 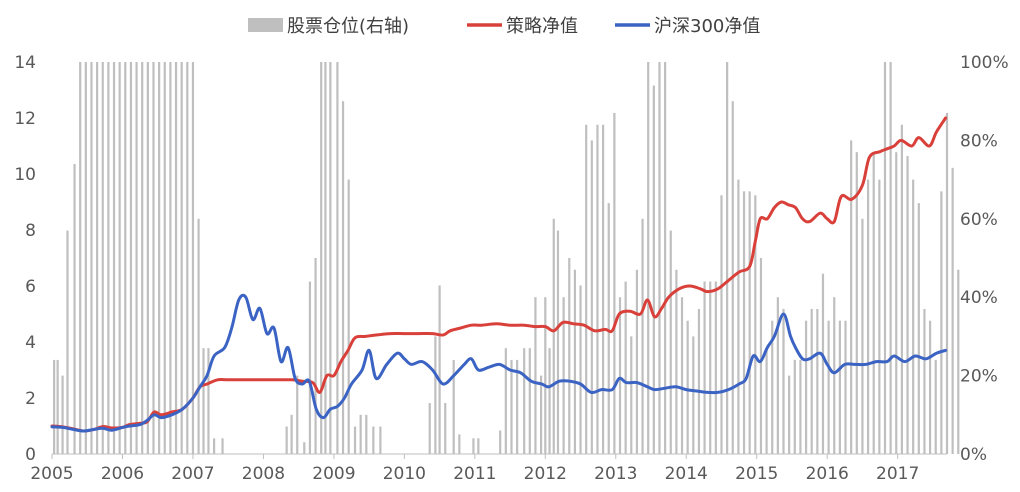 What do you see at coordinates (615, 474) in the screenshot?
I see `x-tick-label-8: 2013` at bounding box center [615, 474].